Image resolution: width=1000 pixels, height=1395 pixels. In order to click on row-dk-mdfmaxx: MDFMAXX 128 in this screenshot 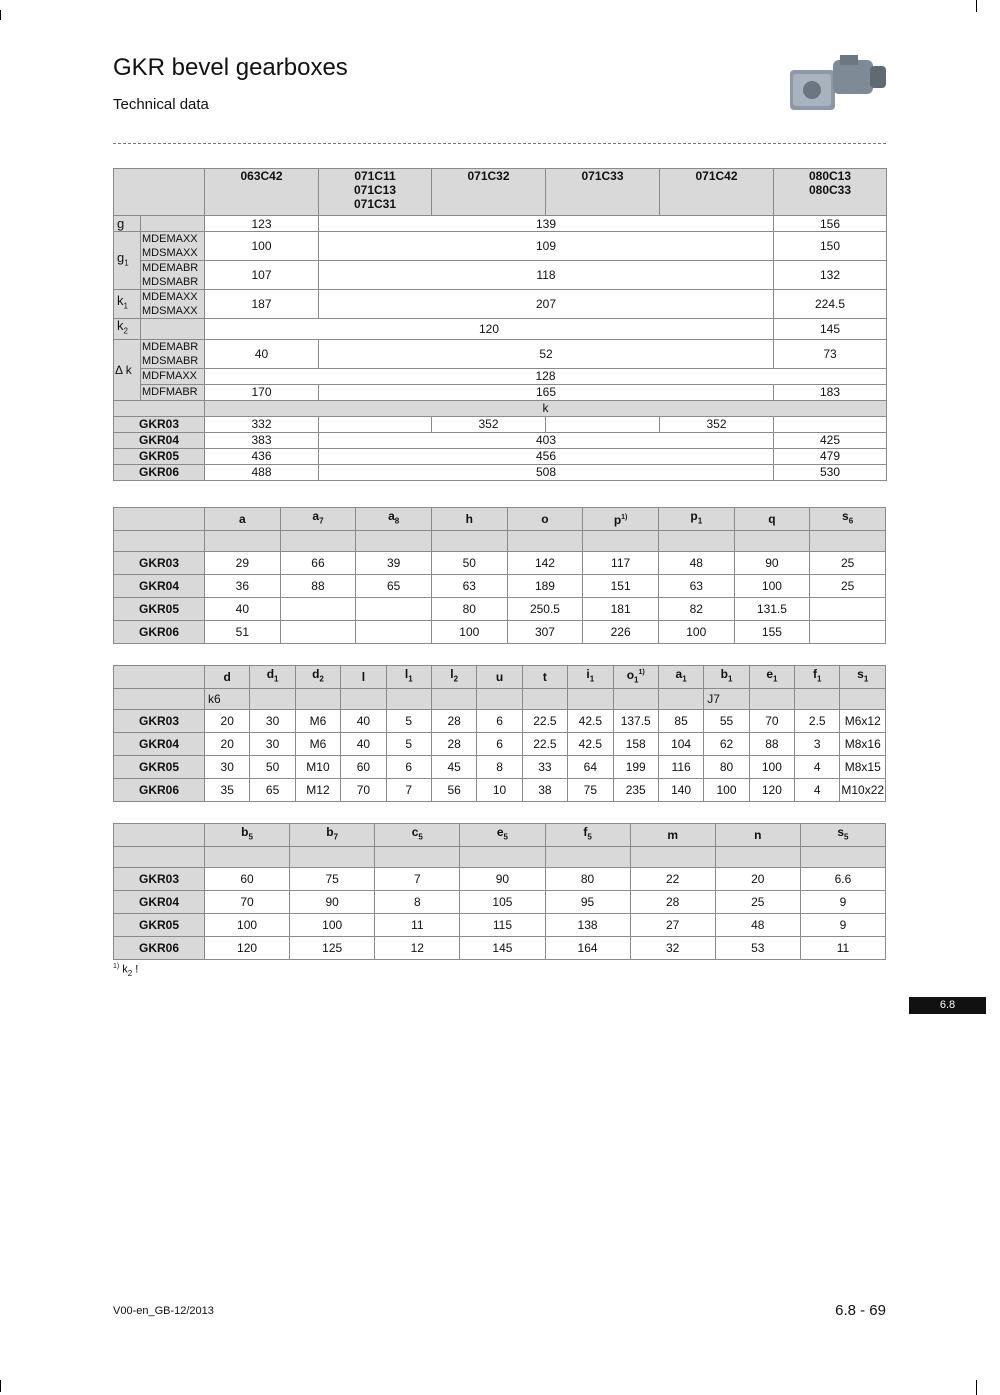, I will do `click(500, 376)`.